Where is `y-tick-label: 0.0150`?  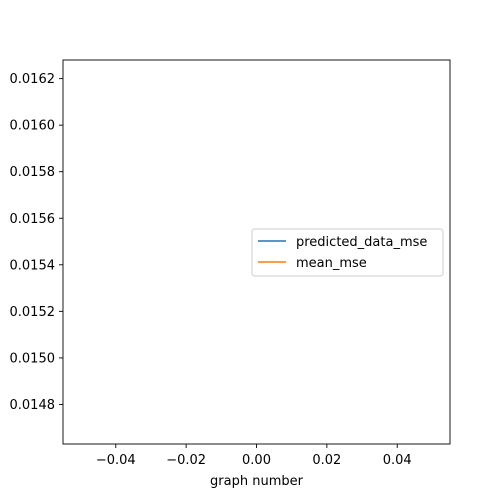
y-tick-label: 0.0150 is located at coordinates (33, 358).